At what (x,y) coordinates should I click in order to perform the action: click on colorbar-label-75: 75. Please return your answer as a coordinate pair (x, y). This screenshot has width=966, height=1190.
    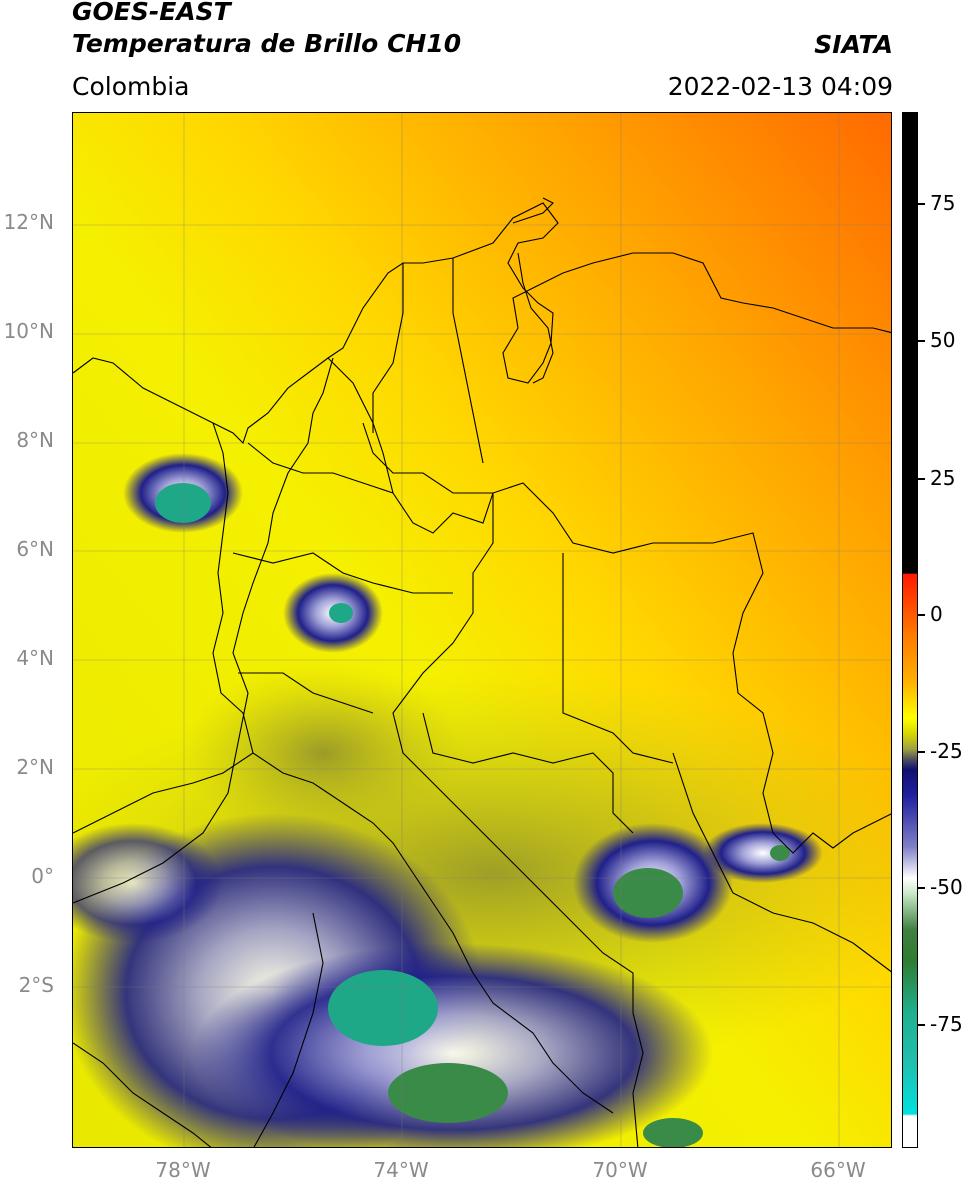
    Looking at the image, I should click on (943, 203).